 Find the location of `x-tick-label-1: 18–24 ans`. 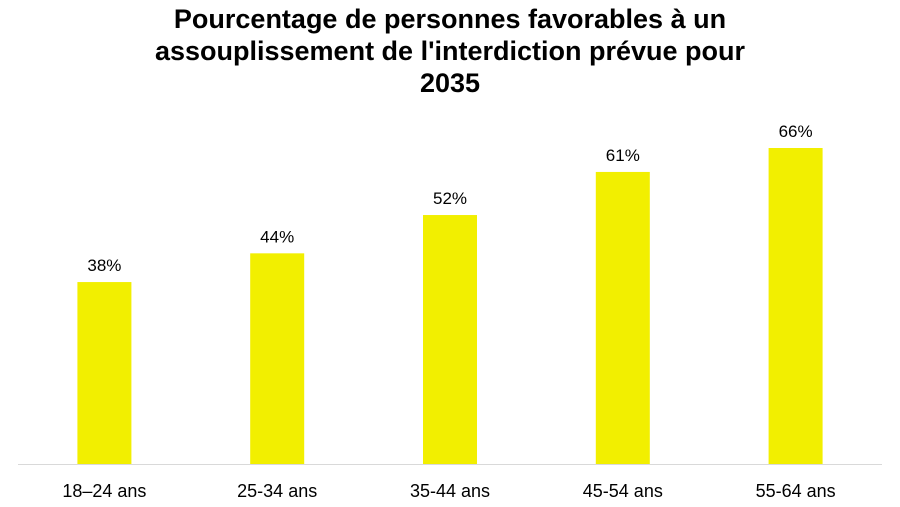

x-tick-label-1: 18–24 ans is located at coordinates (104, 491).